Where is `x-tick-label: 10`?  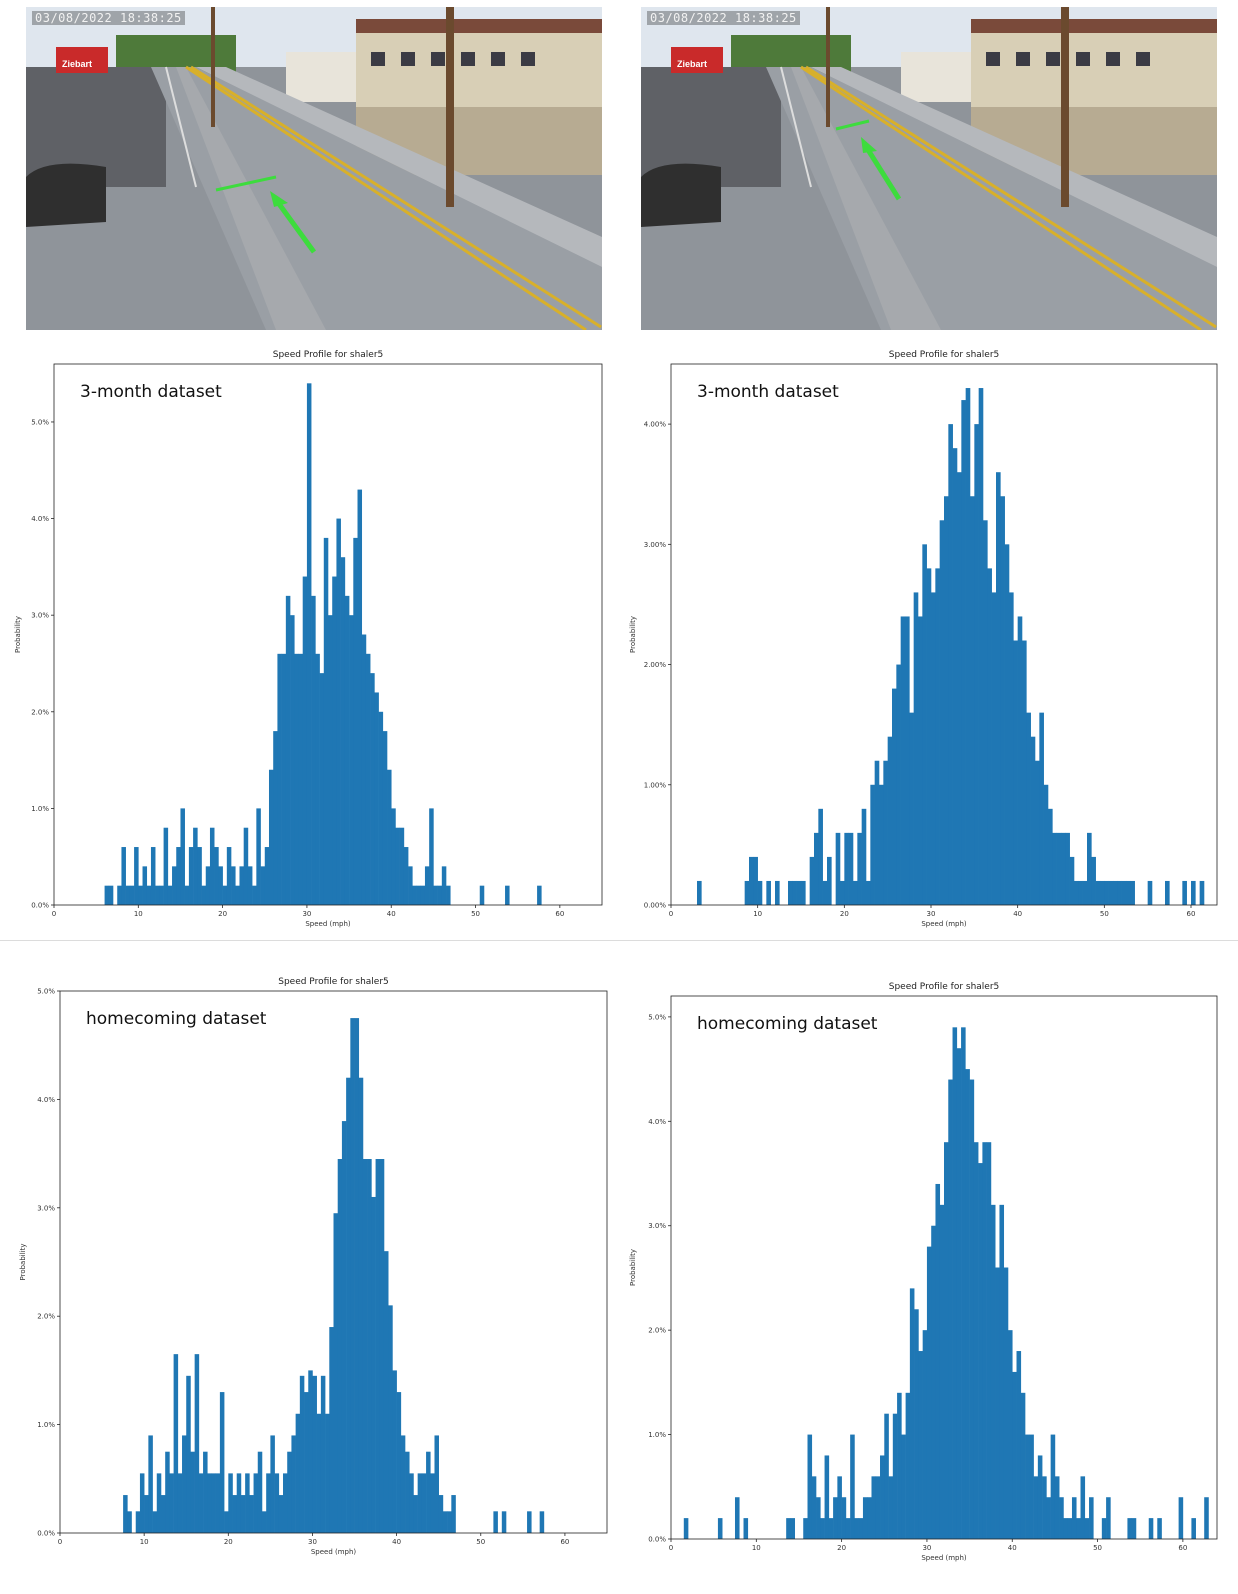
x-tick-label: 10 is located at coordinates (144, 1542).